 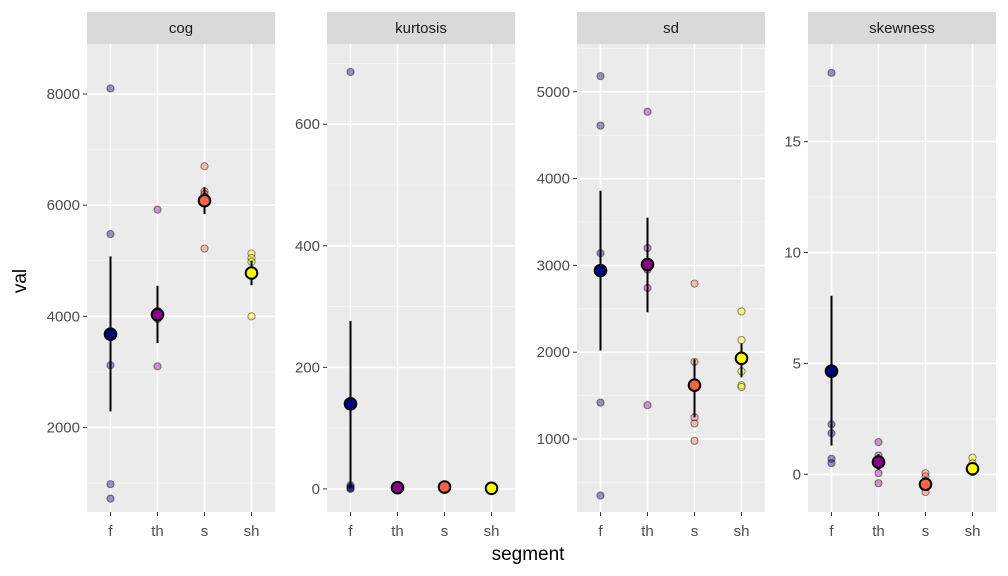 I want to click on y-tick-label: 3000, so click(x=553, y=265).